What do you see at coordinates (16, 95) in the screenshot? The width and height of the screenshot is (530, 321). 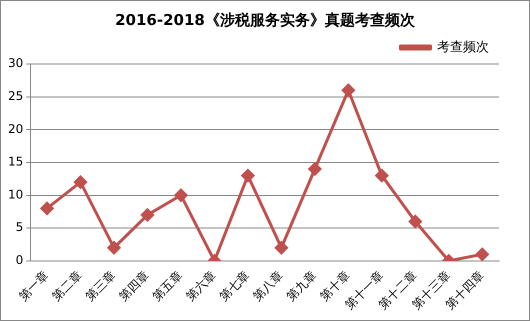 I see `y-tick-label: 25` at bounding box center [16, 95].